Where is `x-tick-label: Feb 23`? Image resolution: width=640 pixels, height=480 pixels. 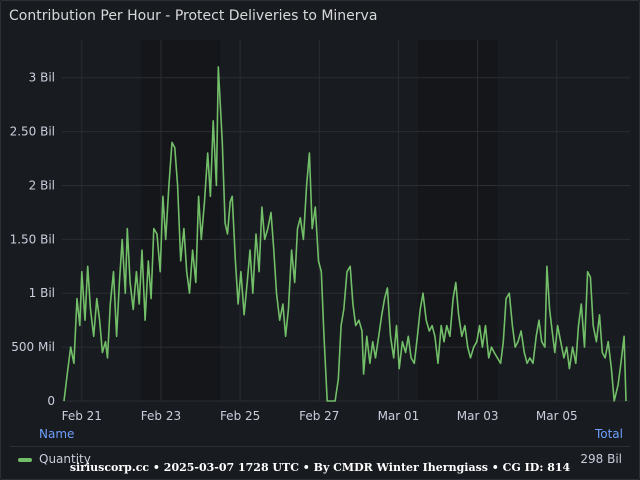 x-tick-label: Feb 23 is located at coordinates (161, 416).